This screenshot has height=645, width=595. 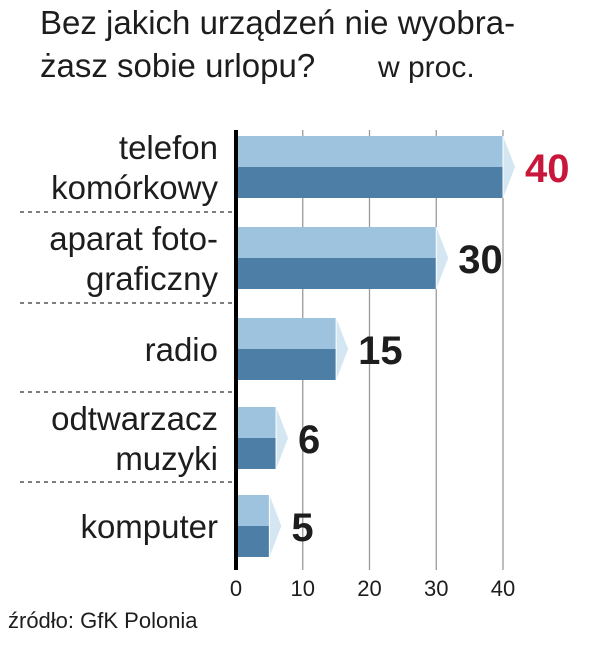 I want to click on chart-title-line: żasz sobie urlopu?, so click(x=177, y=65).